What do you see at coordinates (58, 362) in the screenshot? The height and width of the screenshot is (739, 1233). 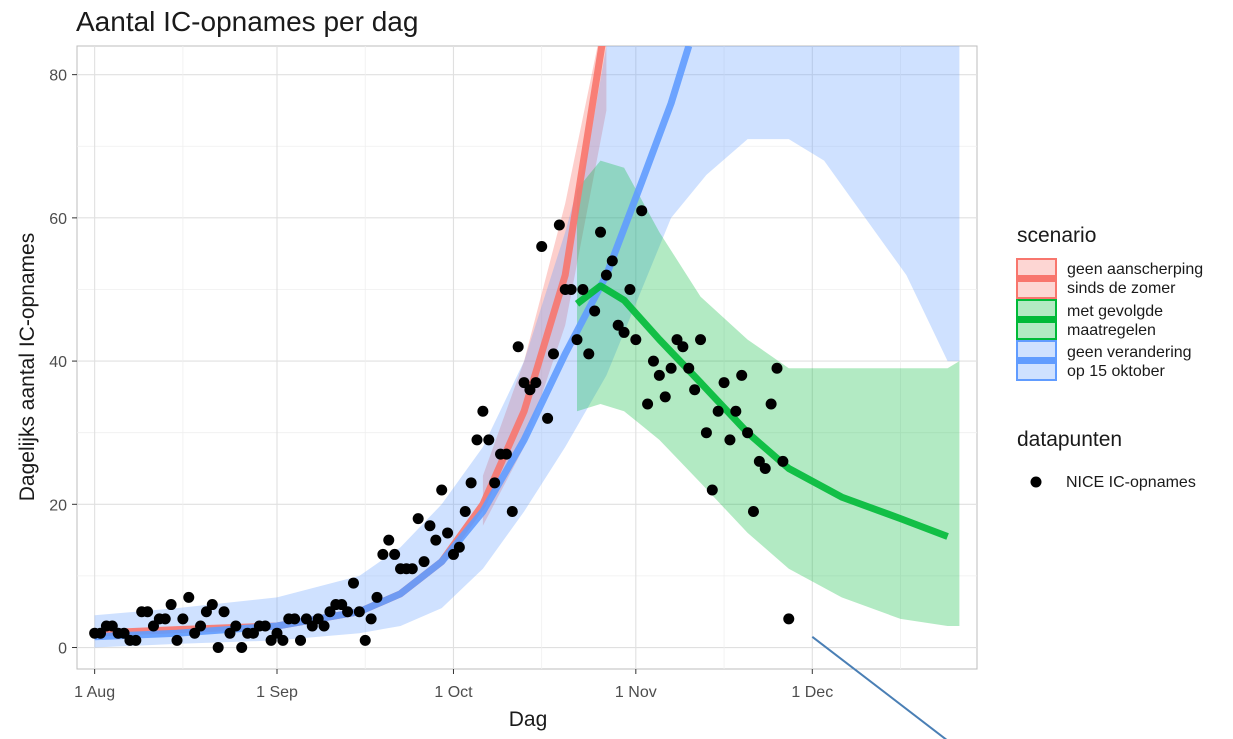 I see `y-tick-label: 40` at bounding box center [58, 362].